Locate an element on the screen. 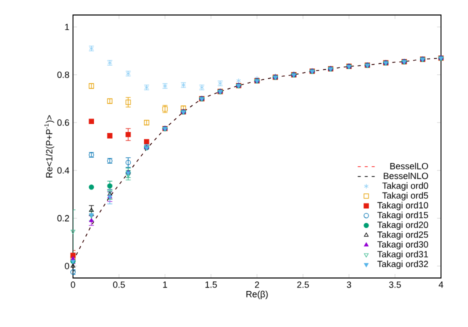 Image resolution: width=468 pixels, height=327 pixels. x-tick-label: 0.5 is located at coordinates (119, 285).